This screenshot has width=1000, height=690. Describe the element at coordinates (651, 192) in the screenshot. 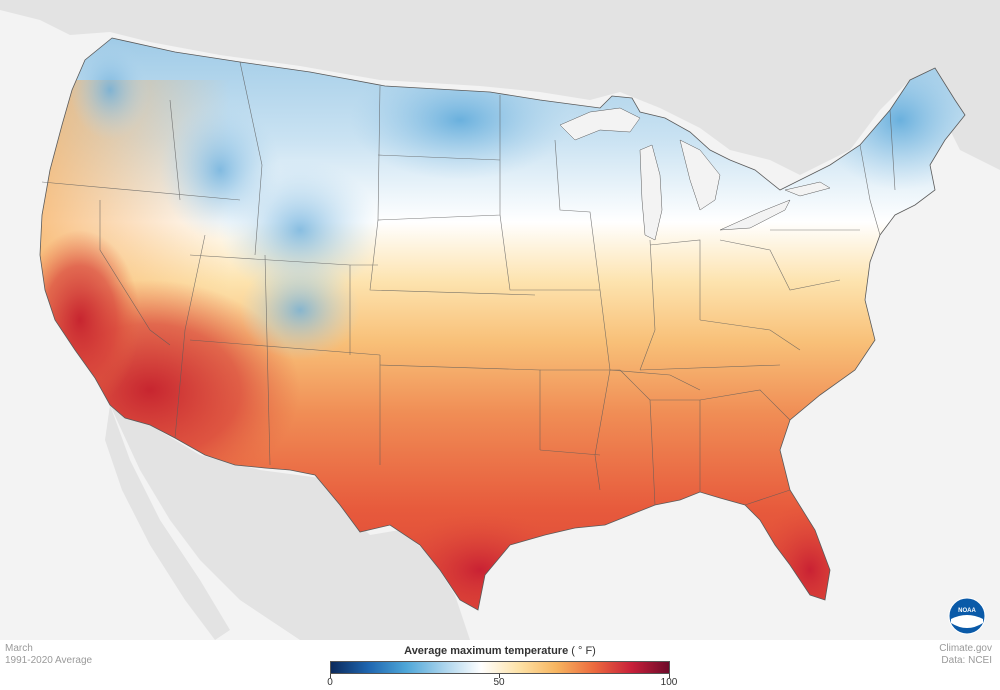

I see `lake-michigan` at that location.